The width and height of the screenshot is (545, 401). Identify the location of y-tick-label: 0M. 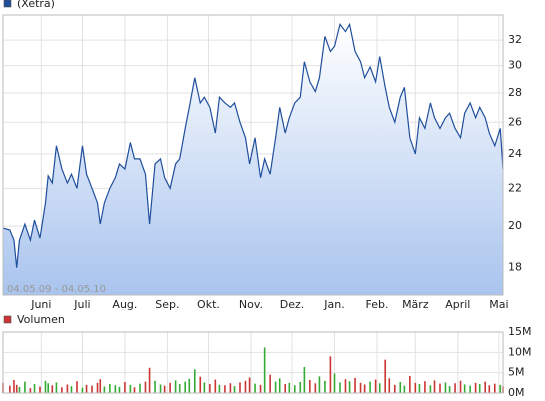
(516, 392).